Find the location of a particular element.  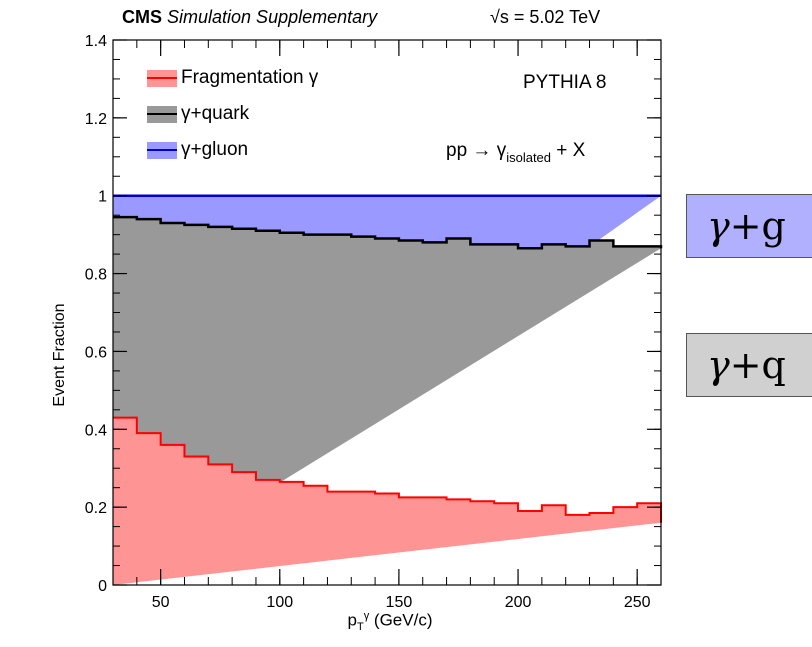

side-label-quark-symbol: γ is located at coordinates (718, 365).